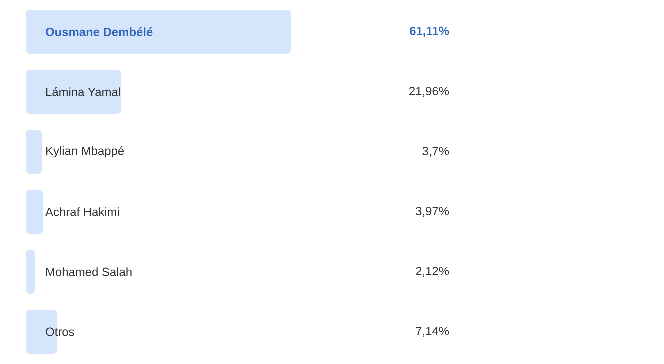  I want to click on data-label: 3,97%, so click(433, 212).